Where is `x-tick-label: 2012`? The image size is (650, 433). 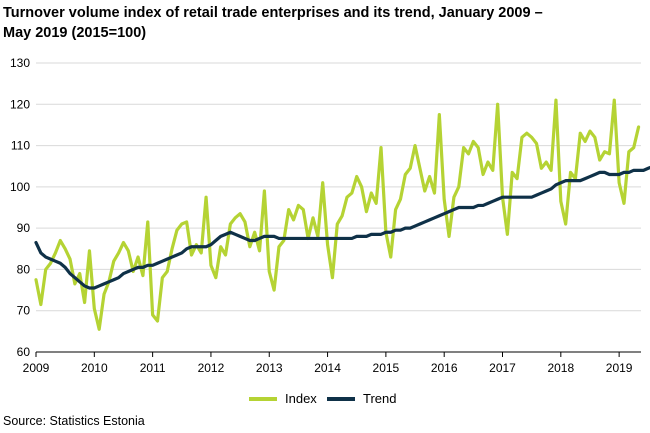
x-tick-label: 2012 is located at coordinates (211, 368).